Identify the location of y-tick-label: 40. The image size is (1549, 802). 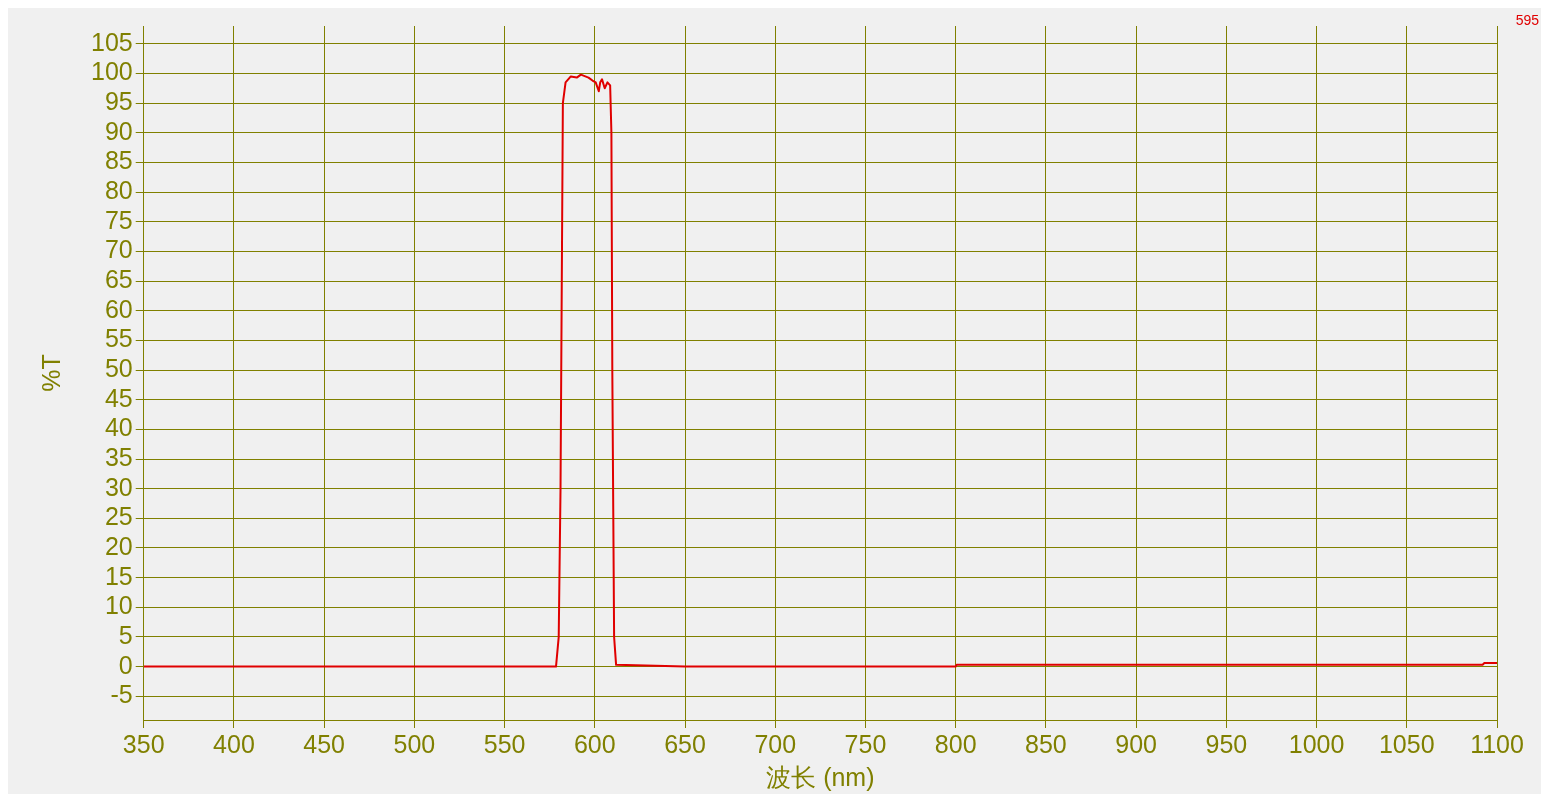
(118, 427).